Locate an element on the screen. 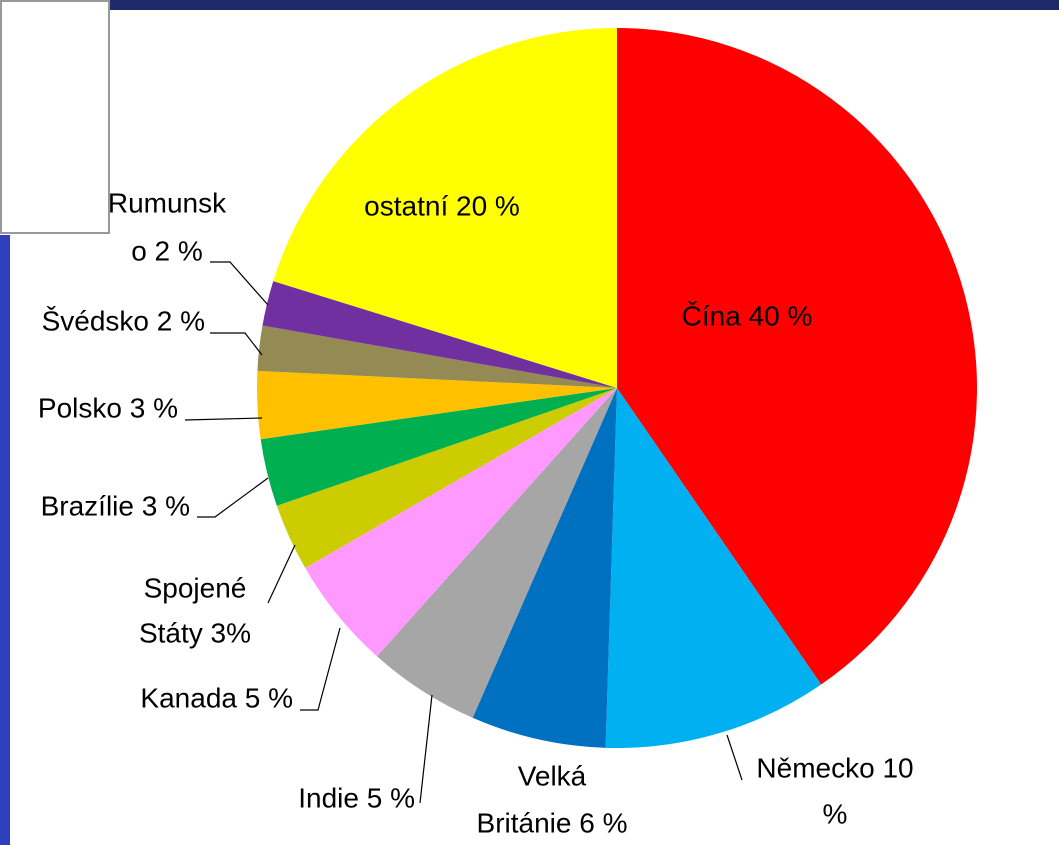  data-label: Čína 40 % is located at coordinates (747, 315).